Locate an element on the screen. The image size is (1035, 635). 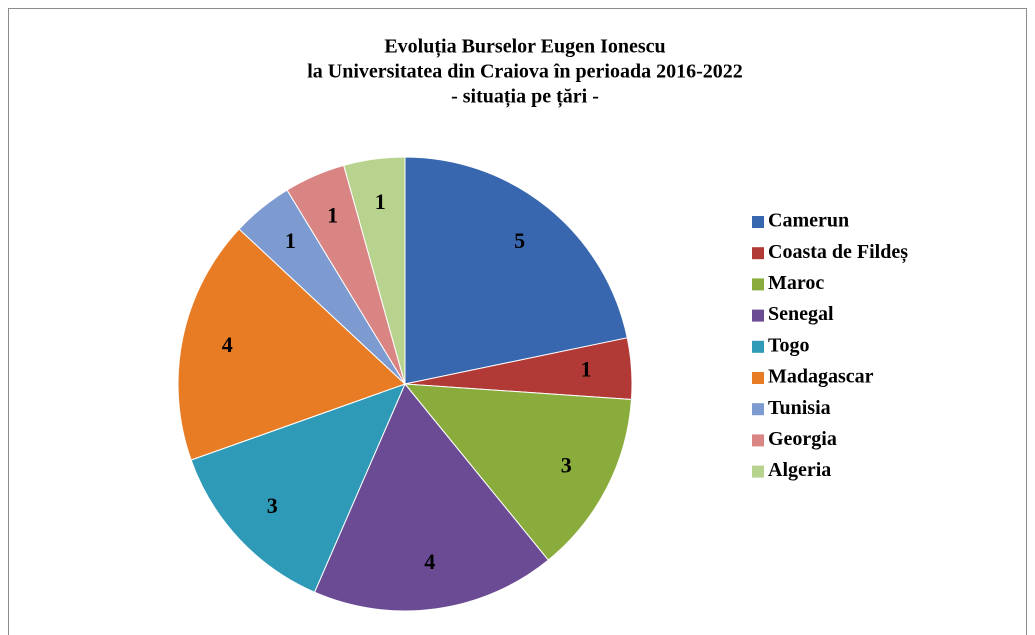
legend-label: Maroc is located at coordinates (796, 283).